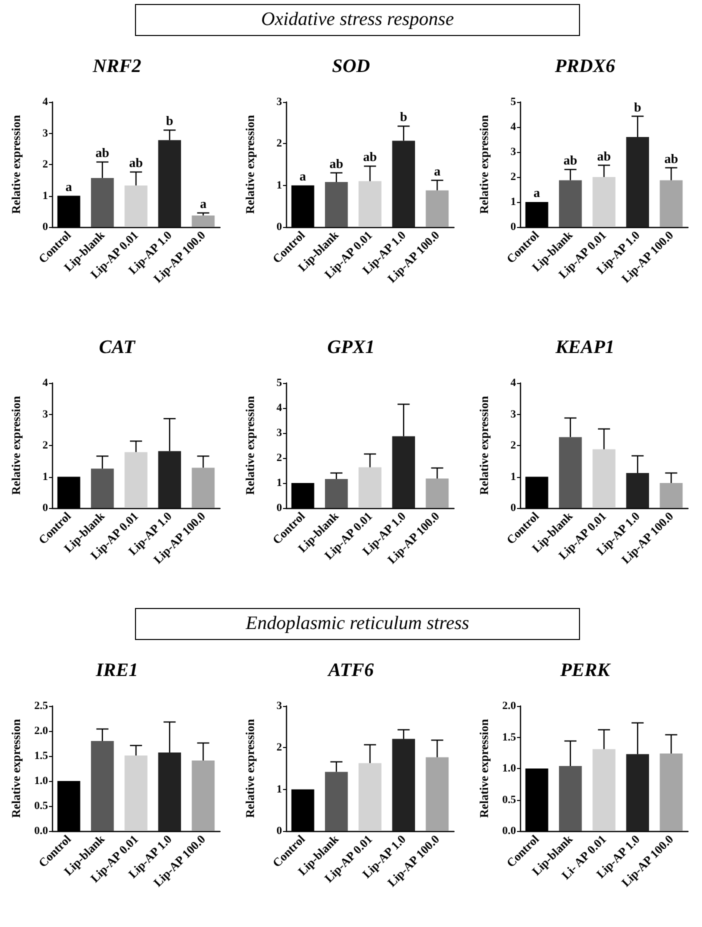 This screenshot has height=927, width=702. What do you see at coordinates (585, 670) in the screenshot?
I see `chart-title: PERK` at bounding box center [585, 670].